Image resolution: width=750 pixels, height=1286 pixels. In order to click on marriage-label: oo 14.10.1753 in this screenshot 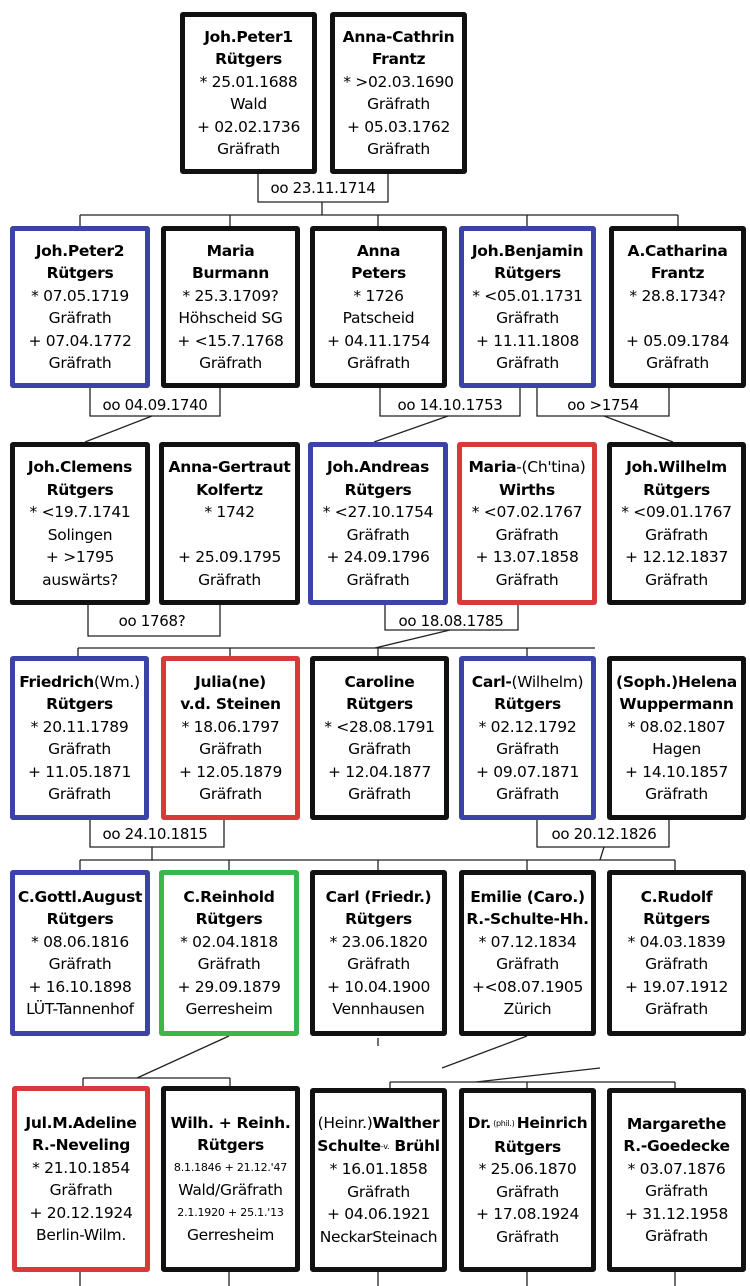, I will do `click(450, 405)`.